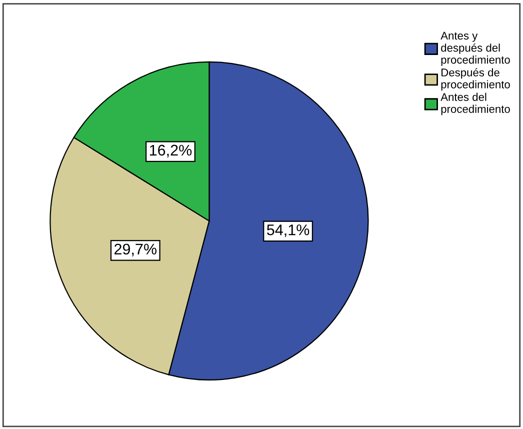  I want to click on legend-label: Antes del procedimiento, so click(475, 104).